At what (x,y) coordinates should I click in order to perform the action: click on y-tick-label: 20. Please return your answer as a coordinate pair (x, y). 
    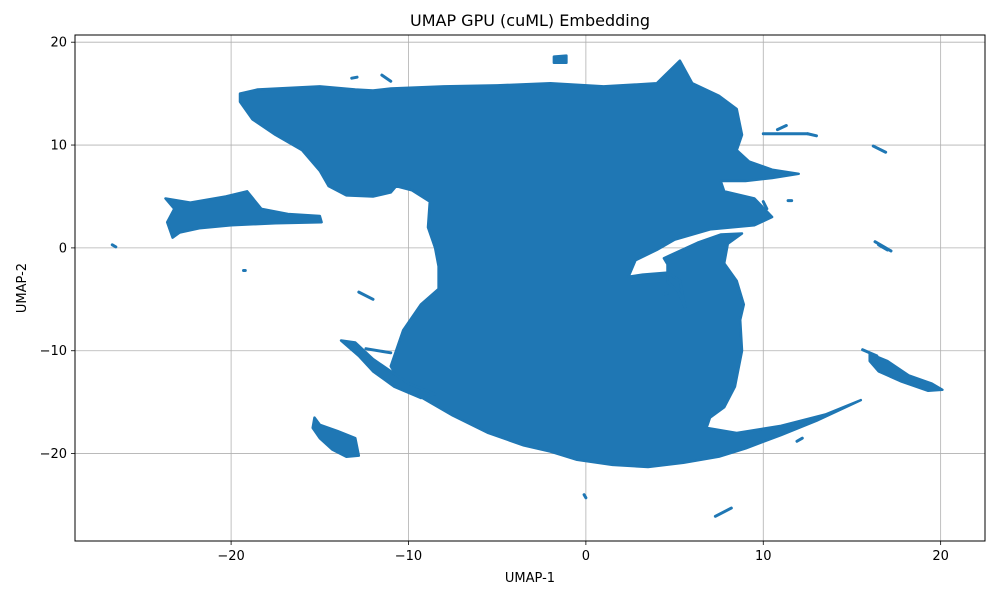
    Looking at the image, I should click on (58, 43).